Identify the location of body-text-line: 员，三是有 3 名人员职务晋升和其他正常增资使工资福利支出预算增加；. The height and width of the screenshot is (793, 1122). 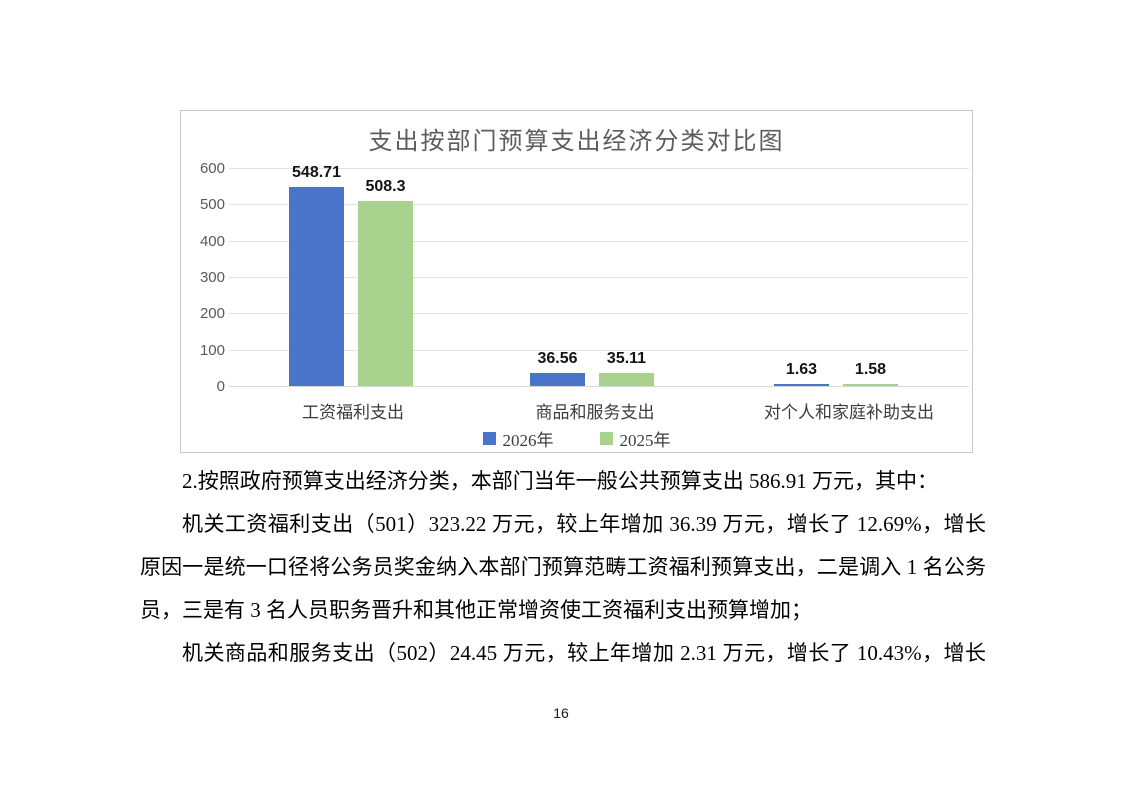
(476, 610).